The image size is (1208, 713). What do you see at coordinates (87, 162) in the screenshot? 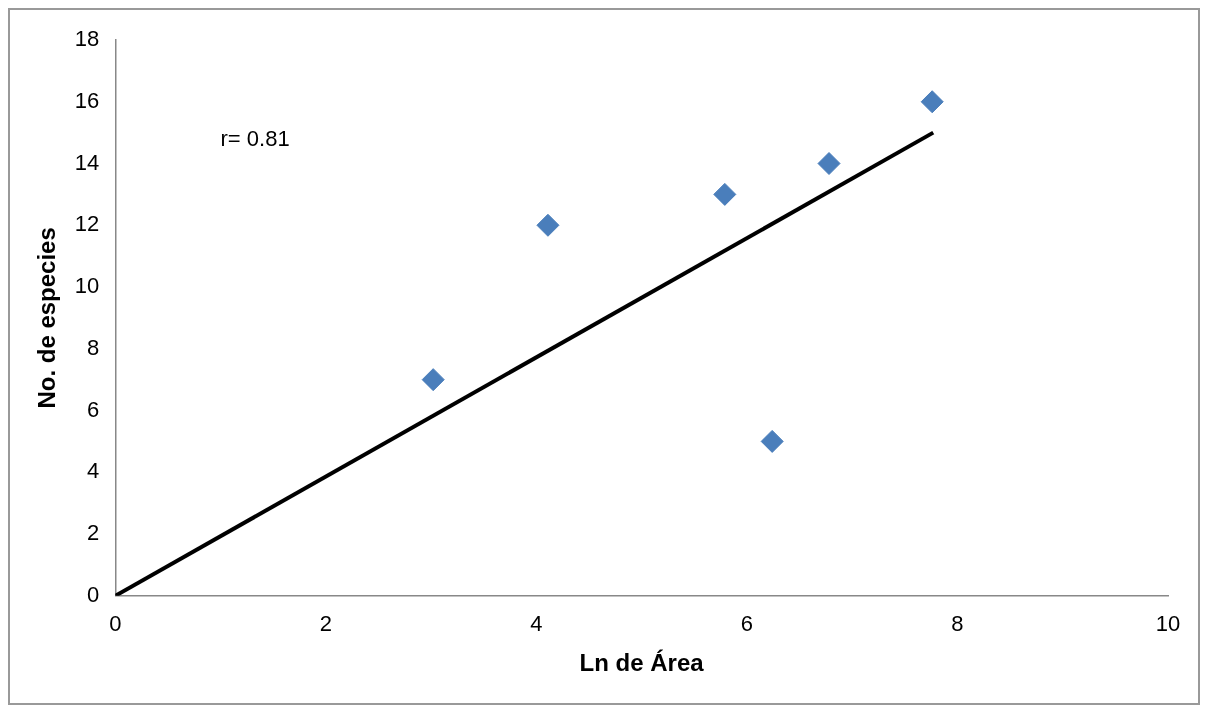
I see `y-tick-label: 14` at bounding box center [87, 162].